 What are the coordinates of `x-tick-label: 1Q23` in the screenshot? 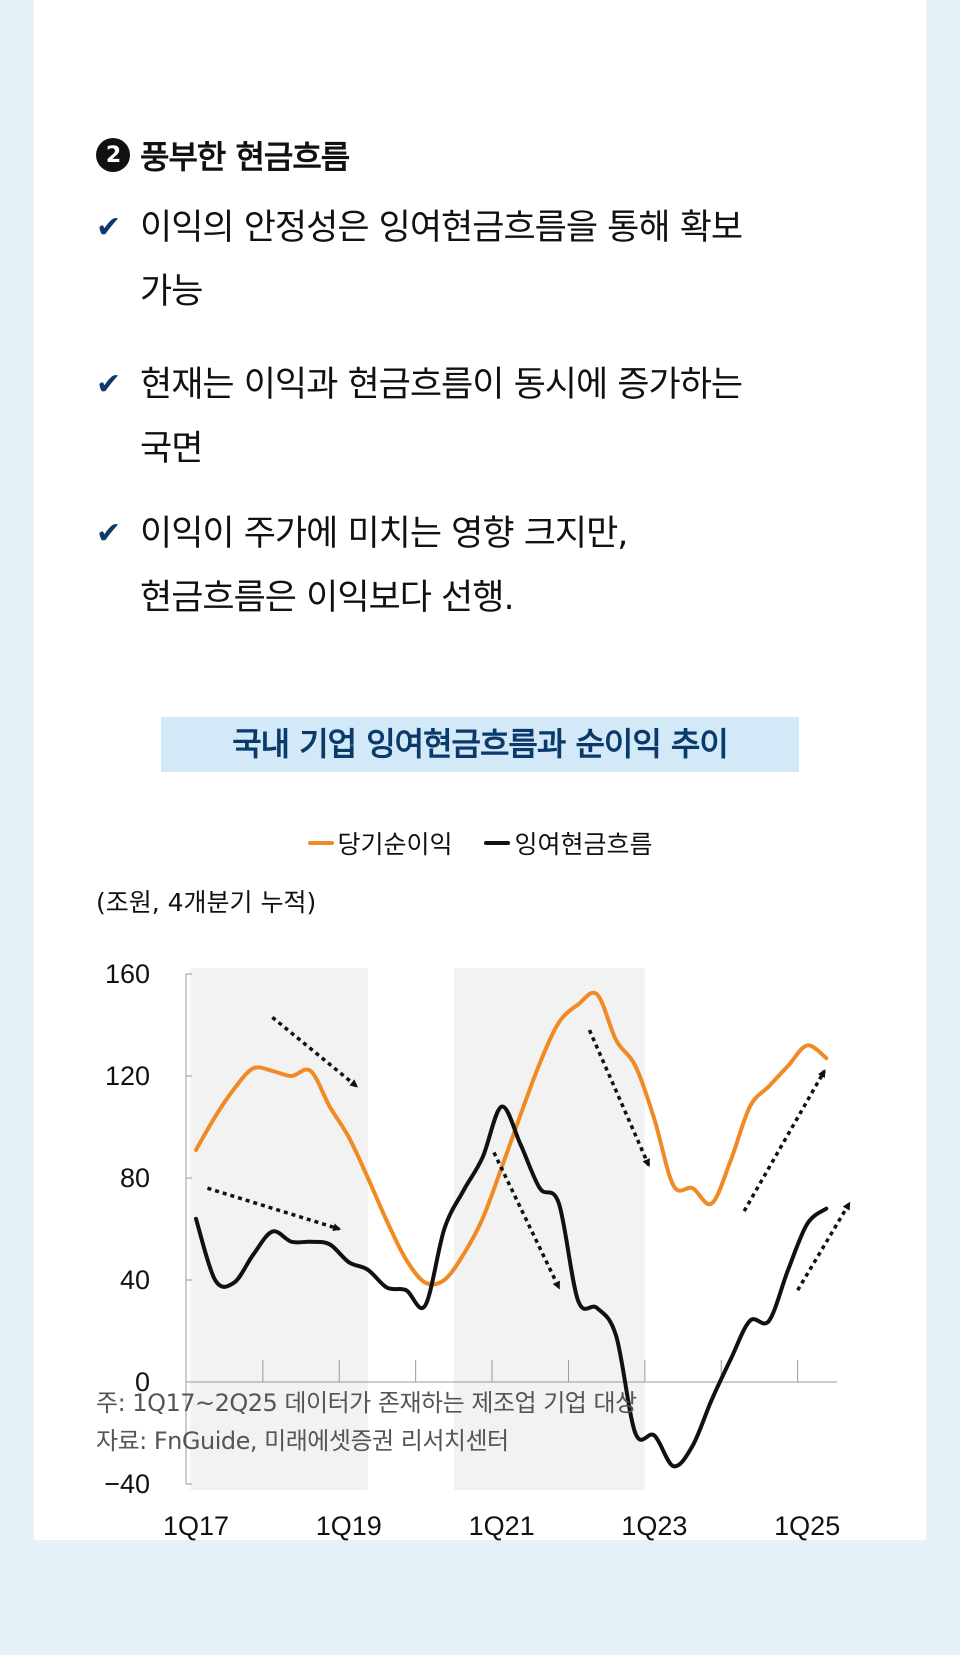 It's located at (654, 1526).